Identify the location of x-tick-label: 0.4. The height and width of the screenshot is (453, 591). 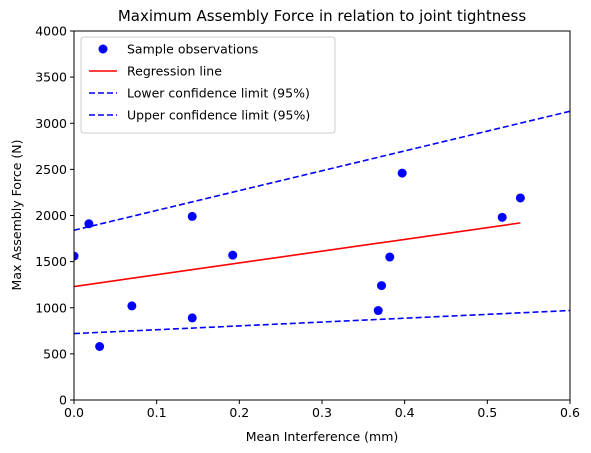
(405, 412).